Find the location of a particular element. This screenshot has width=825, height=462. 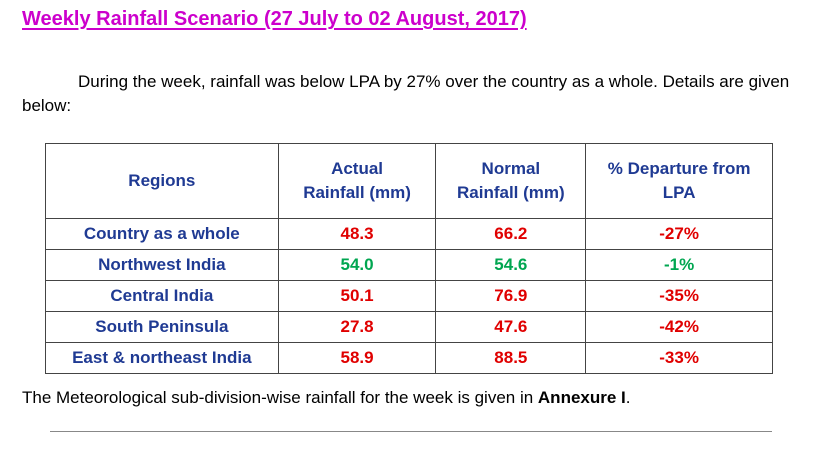

table-row: South Peninsula 27.8 47.6 -42% is located at coordinates (409, 327).